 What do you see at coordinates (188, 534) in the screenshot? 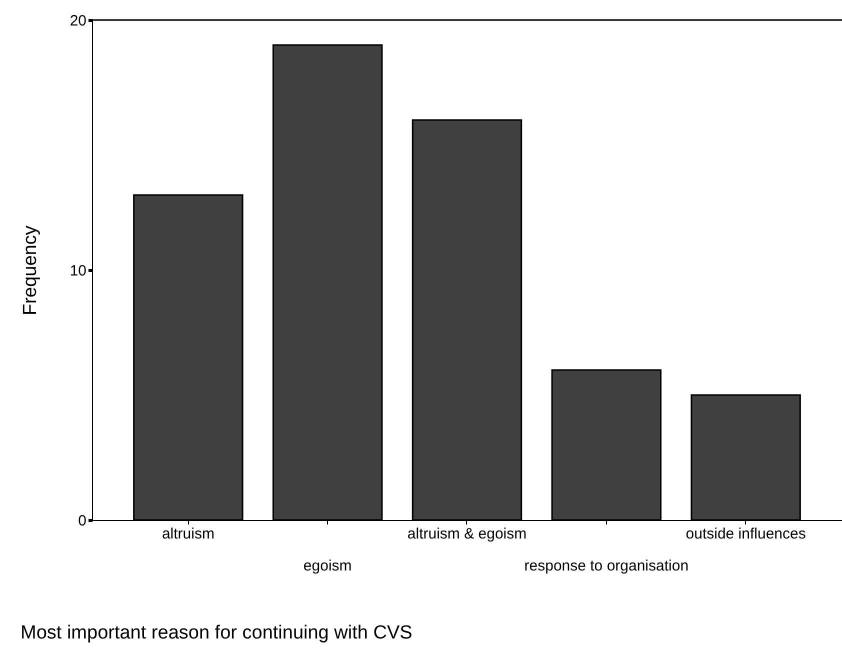
I see `x-tick-label: altruism` at bounding box center [188, 534].